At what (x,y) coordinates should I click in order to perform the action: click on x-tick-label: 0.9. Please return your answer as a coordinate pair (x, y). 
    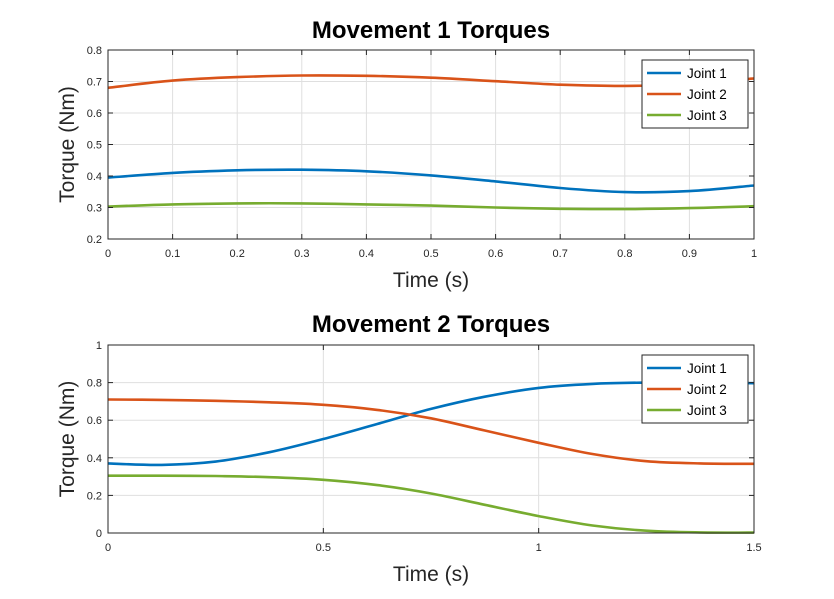
    Looking at the image, I should click on (689, 254).